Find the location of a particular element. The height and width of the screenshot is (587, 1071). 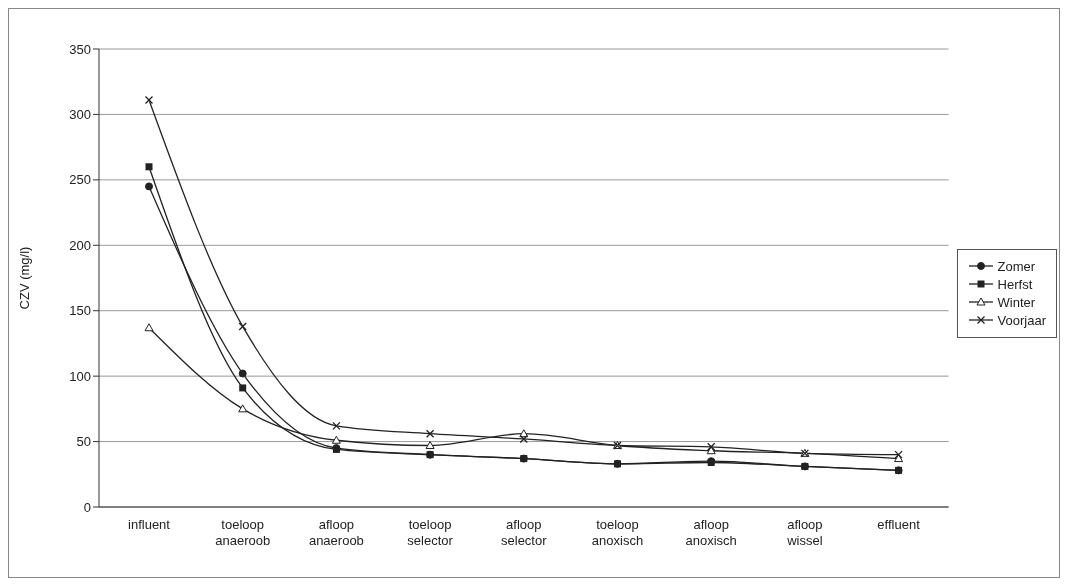

y-tick-label: 50 is located at coordinates (83, 442).